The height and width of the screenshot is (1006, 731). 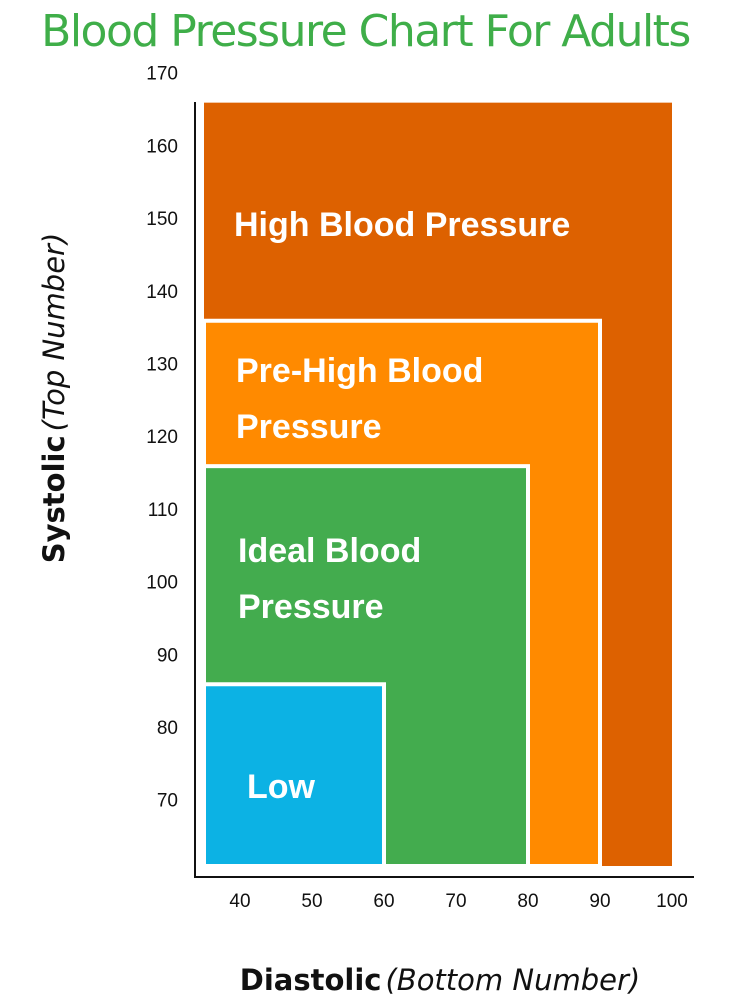 What do you see at coordinates (162, 292) in the screenshot?
I see `y-tick-label: 140` at bounding box center [162, 292].